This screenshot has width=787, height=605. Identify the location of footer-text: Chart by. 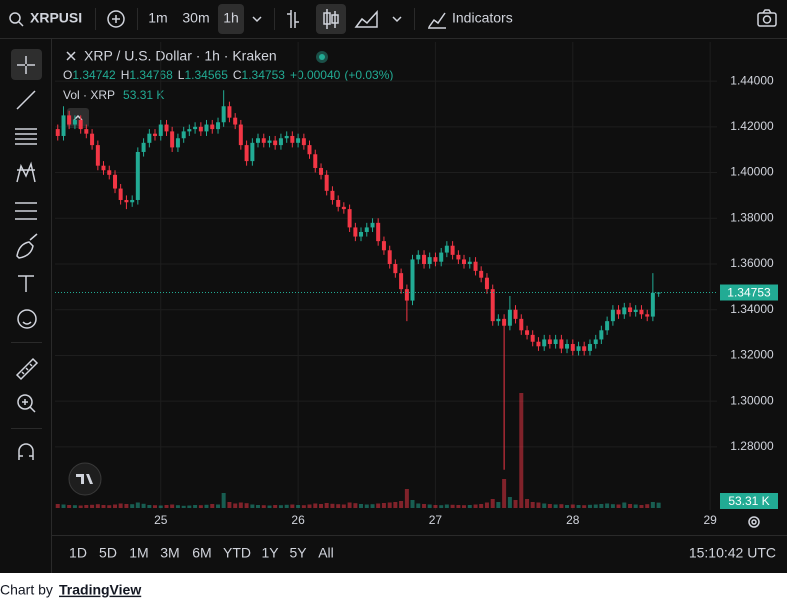
(26, 590).